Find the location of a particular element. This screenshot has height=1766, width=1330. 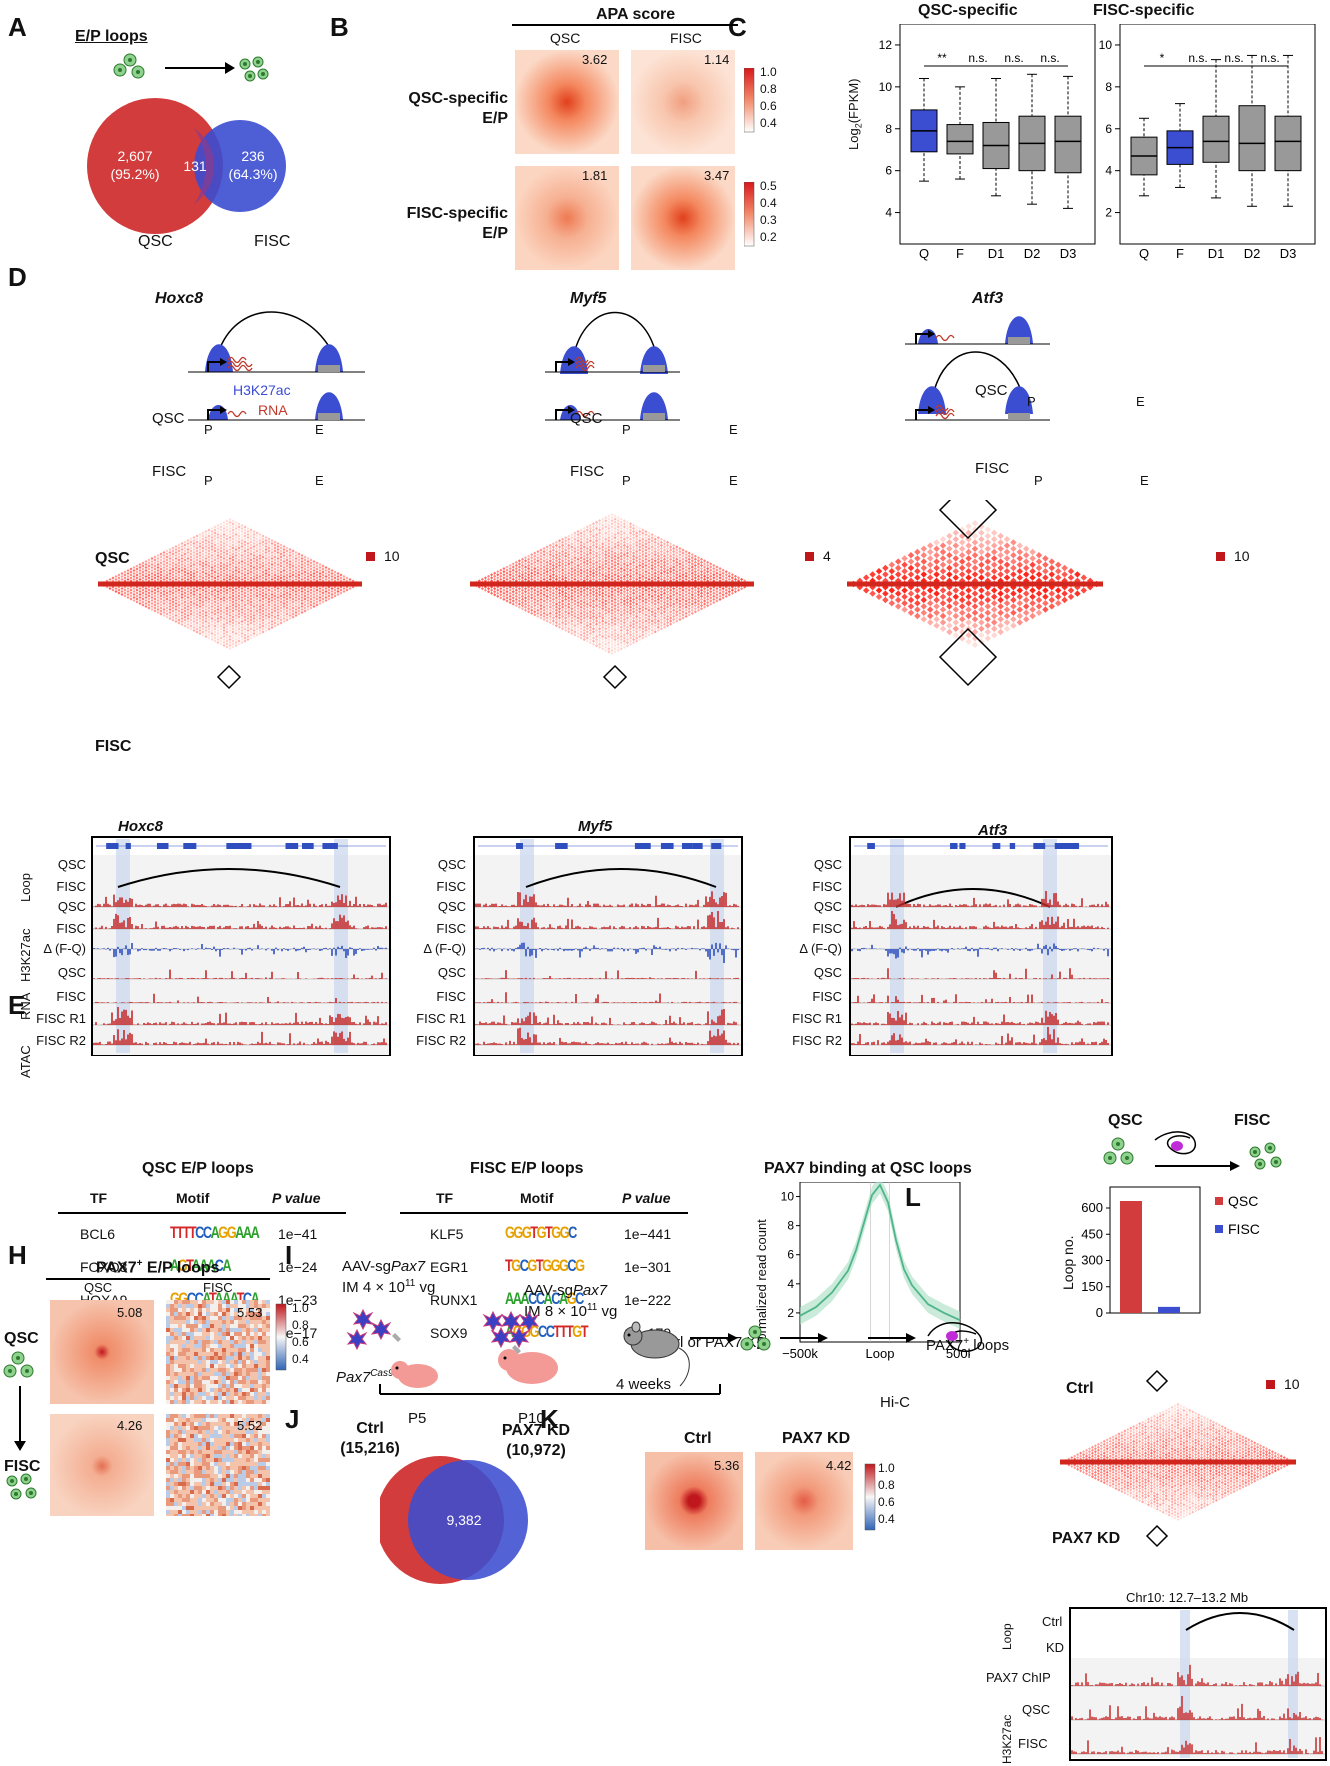

highlight-band is located at coordinates (123, 946).